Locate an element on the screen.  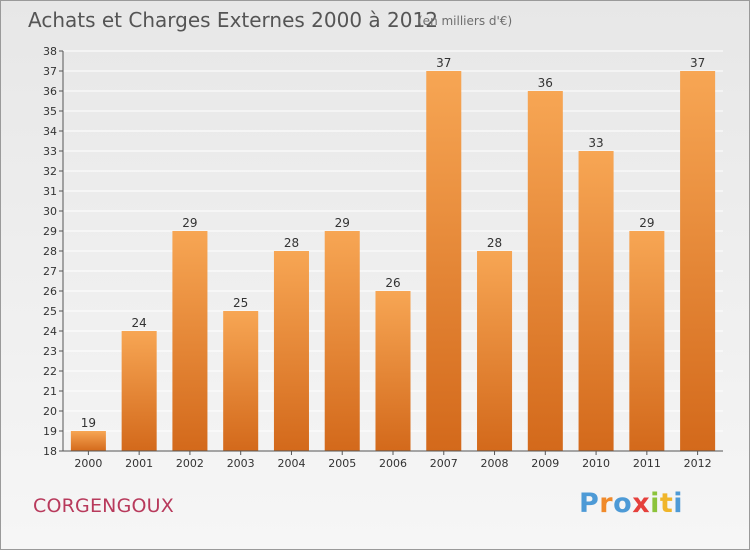
y-tick-label: 21 is located at coordinates (50, 391).